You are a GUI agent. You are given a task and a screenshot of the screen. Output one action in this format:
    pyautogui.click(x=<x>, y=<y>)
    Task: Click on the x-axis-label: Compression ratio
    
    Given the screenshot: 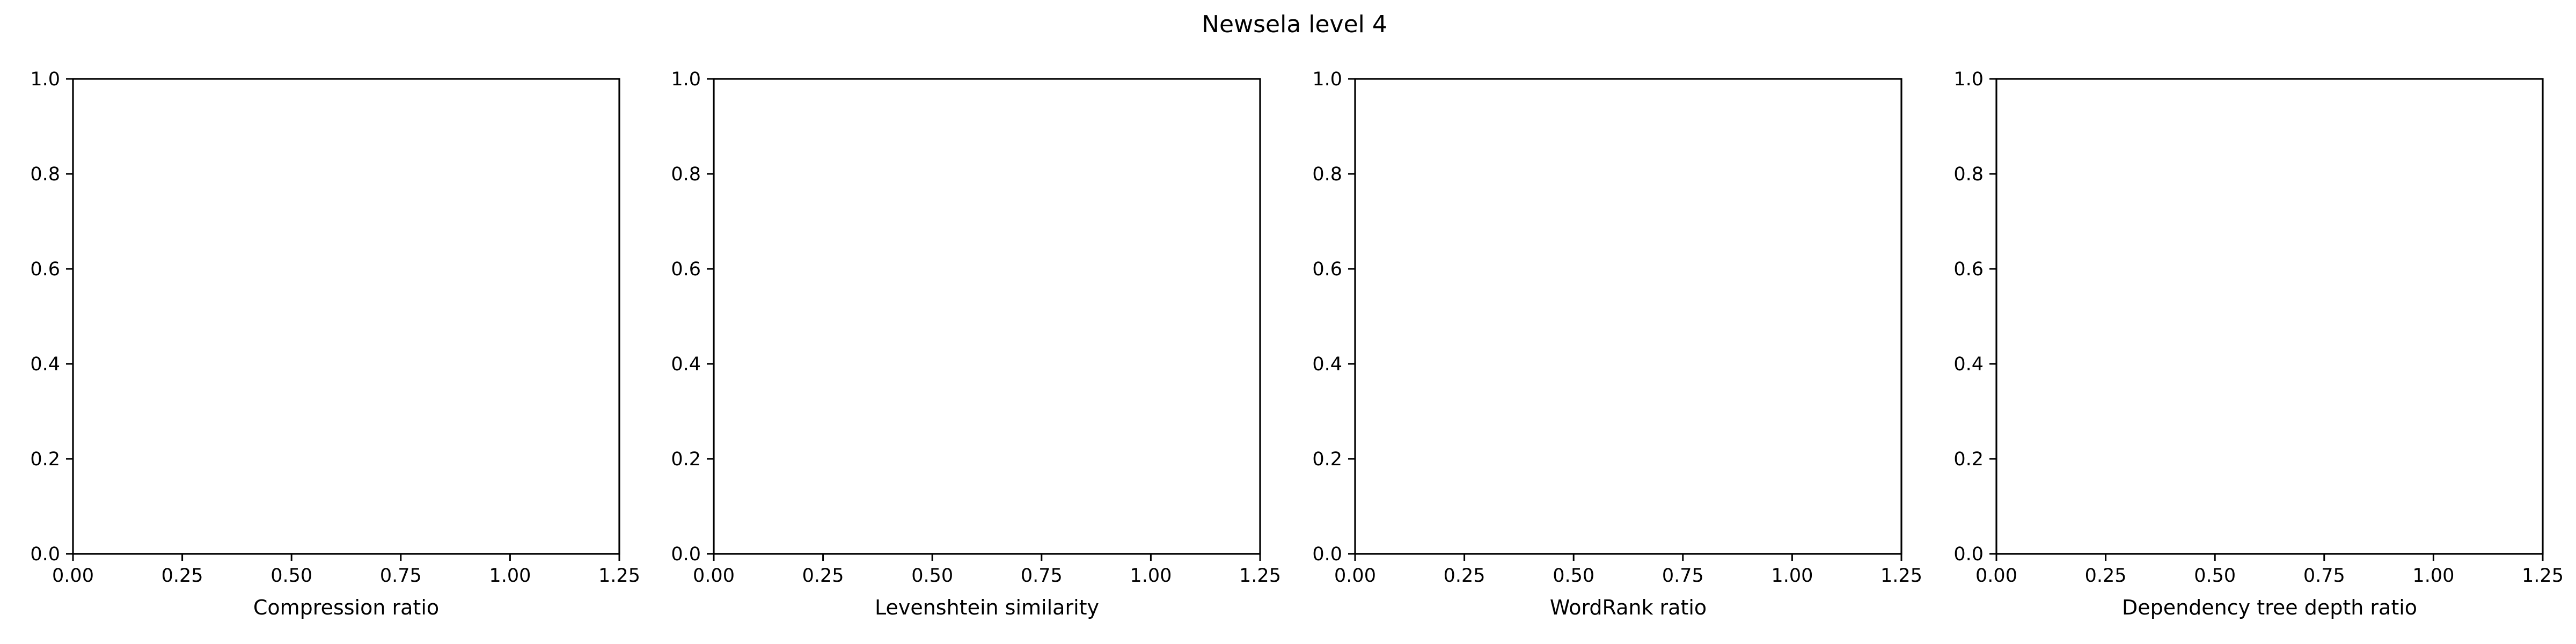 What is the action you would take?
    pyautogui.click(x=346, y=607)
    